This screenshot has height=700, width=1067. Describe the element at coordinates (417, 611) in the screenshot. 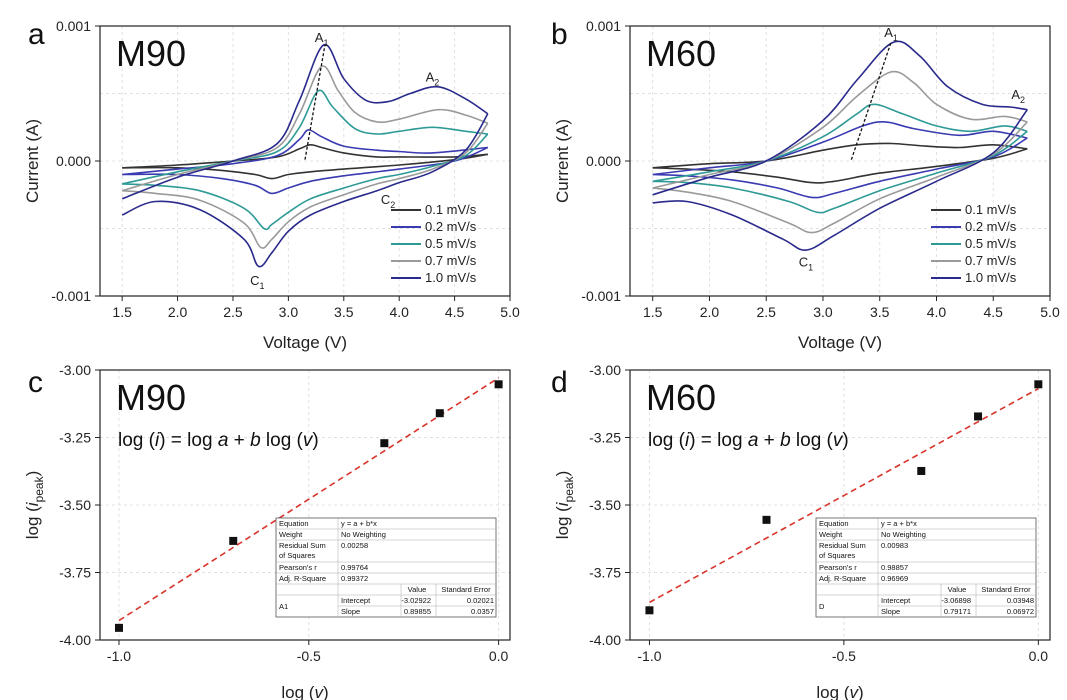

I see `stats-coef-value: 0.89855` at that location.